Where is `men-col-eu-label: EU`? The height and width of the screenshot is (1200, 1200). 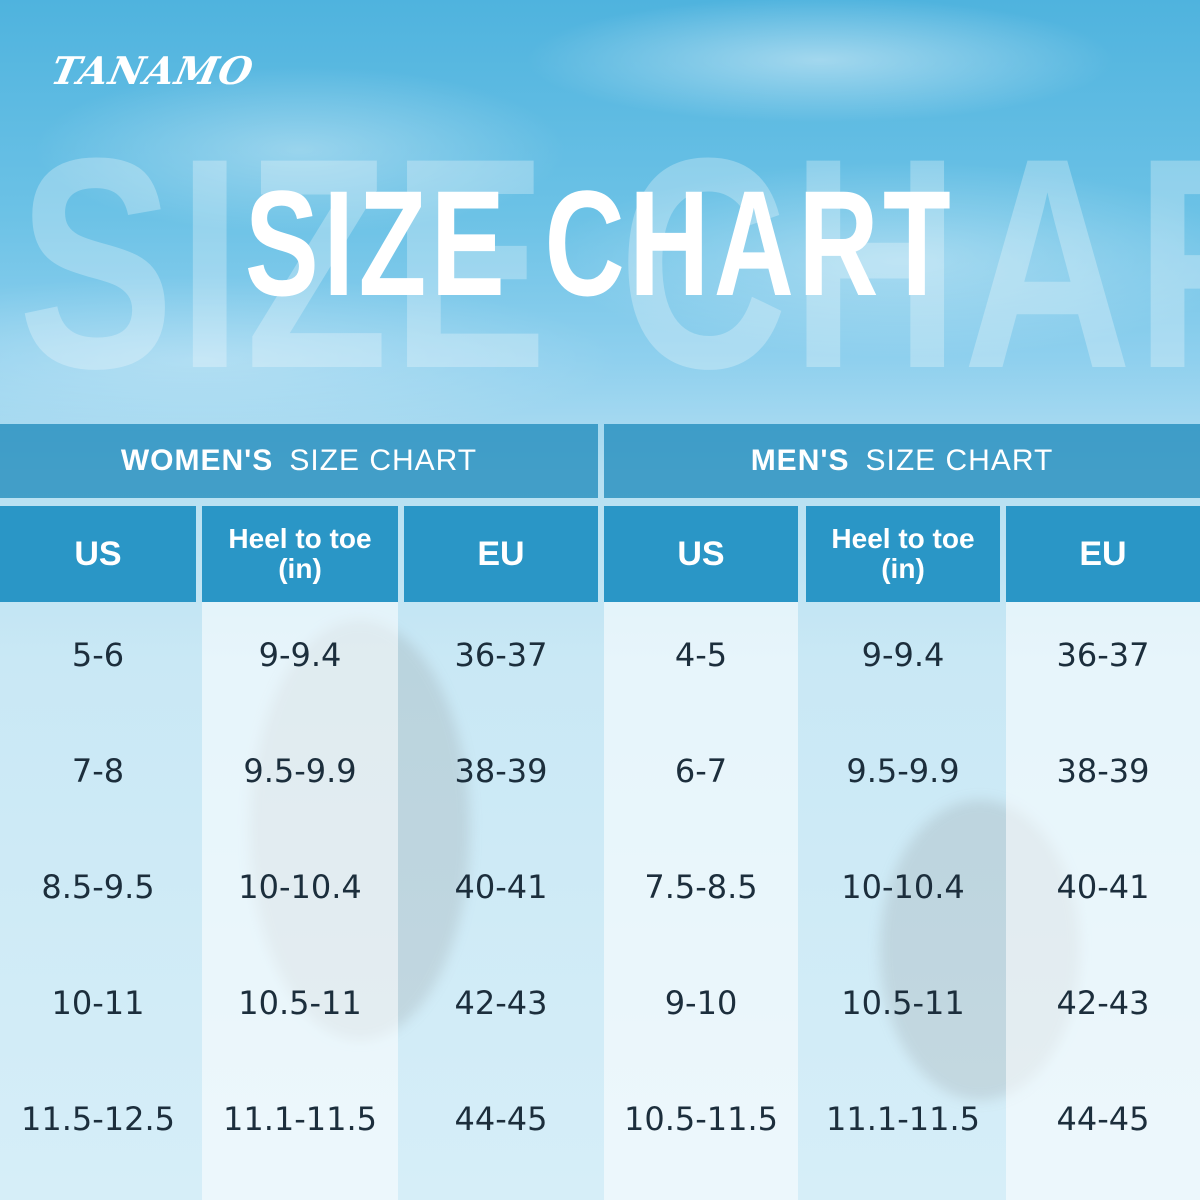
men-col-eu-label: EU is located at coordinates (1103, 553).